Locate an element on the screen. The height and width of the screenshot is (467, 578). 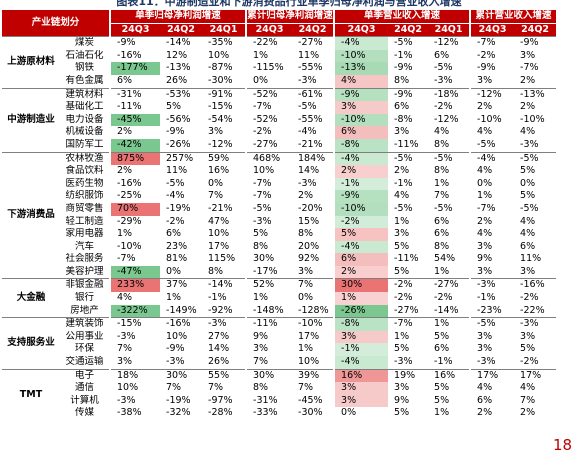
table-row: 大金融 非银金融 233% 37% -14% 52% 7% 30% -2% -27% -3% -16% is located at coordinates (279, 298).